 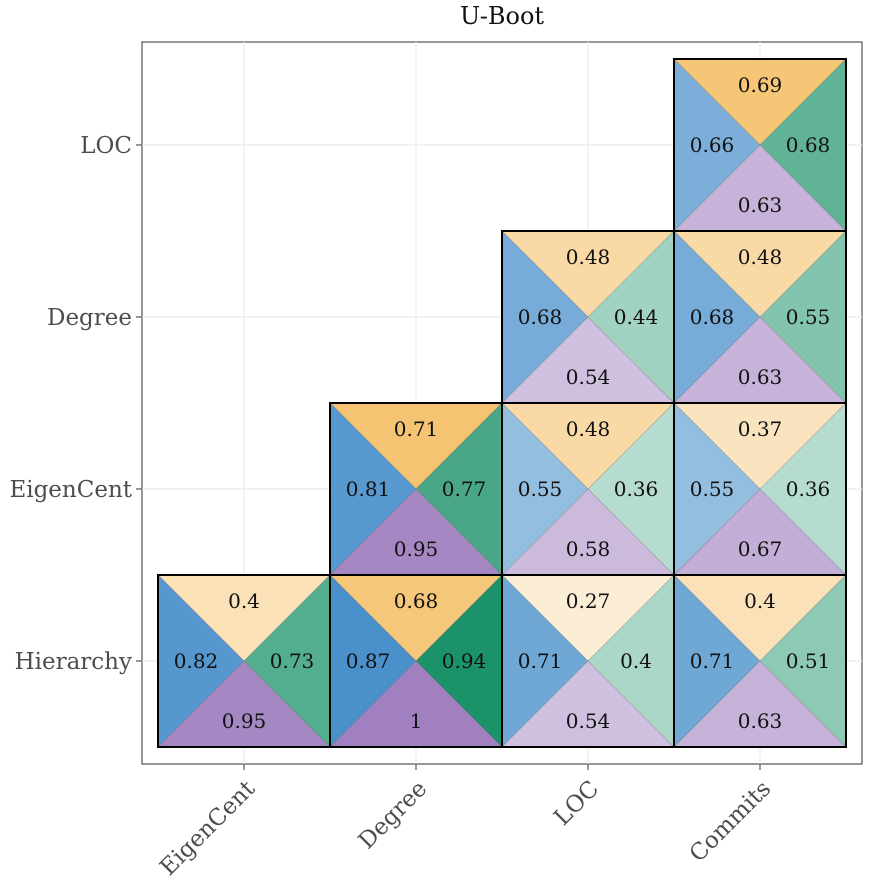 What do you see at coordinates (416, 601) in the screenshot?
I see `cell-value-top: 0.68` at bounding box center [416, 601].